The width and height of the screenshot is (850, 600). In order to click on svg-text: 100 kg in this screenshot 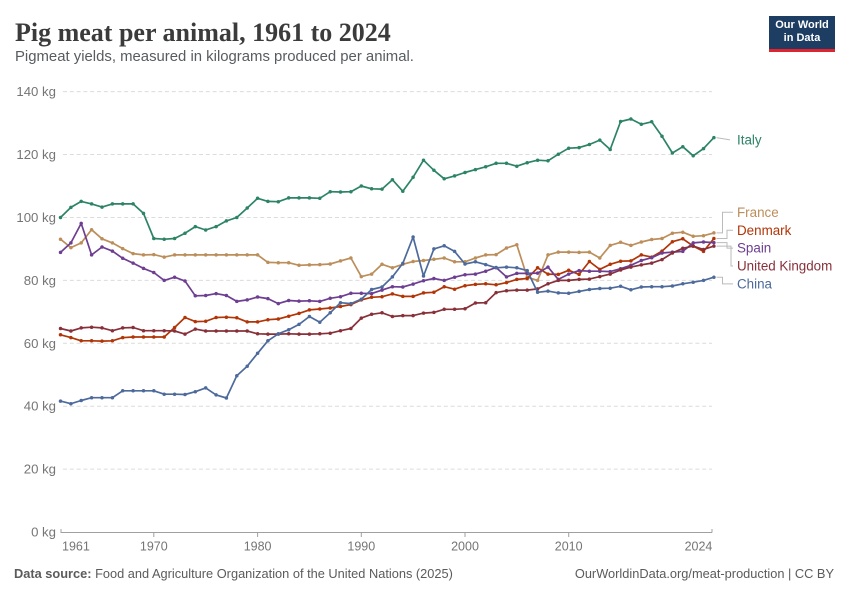, I will do `click(36, 217)`.